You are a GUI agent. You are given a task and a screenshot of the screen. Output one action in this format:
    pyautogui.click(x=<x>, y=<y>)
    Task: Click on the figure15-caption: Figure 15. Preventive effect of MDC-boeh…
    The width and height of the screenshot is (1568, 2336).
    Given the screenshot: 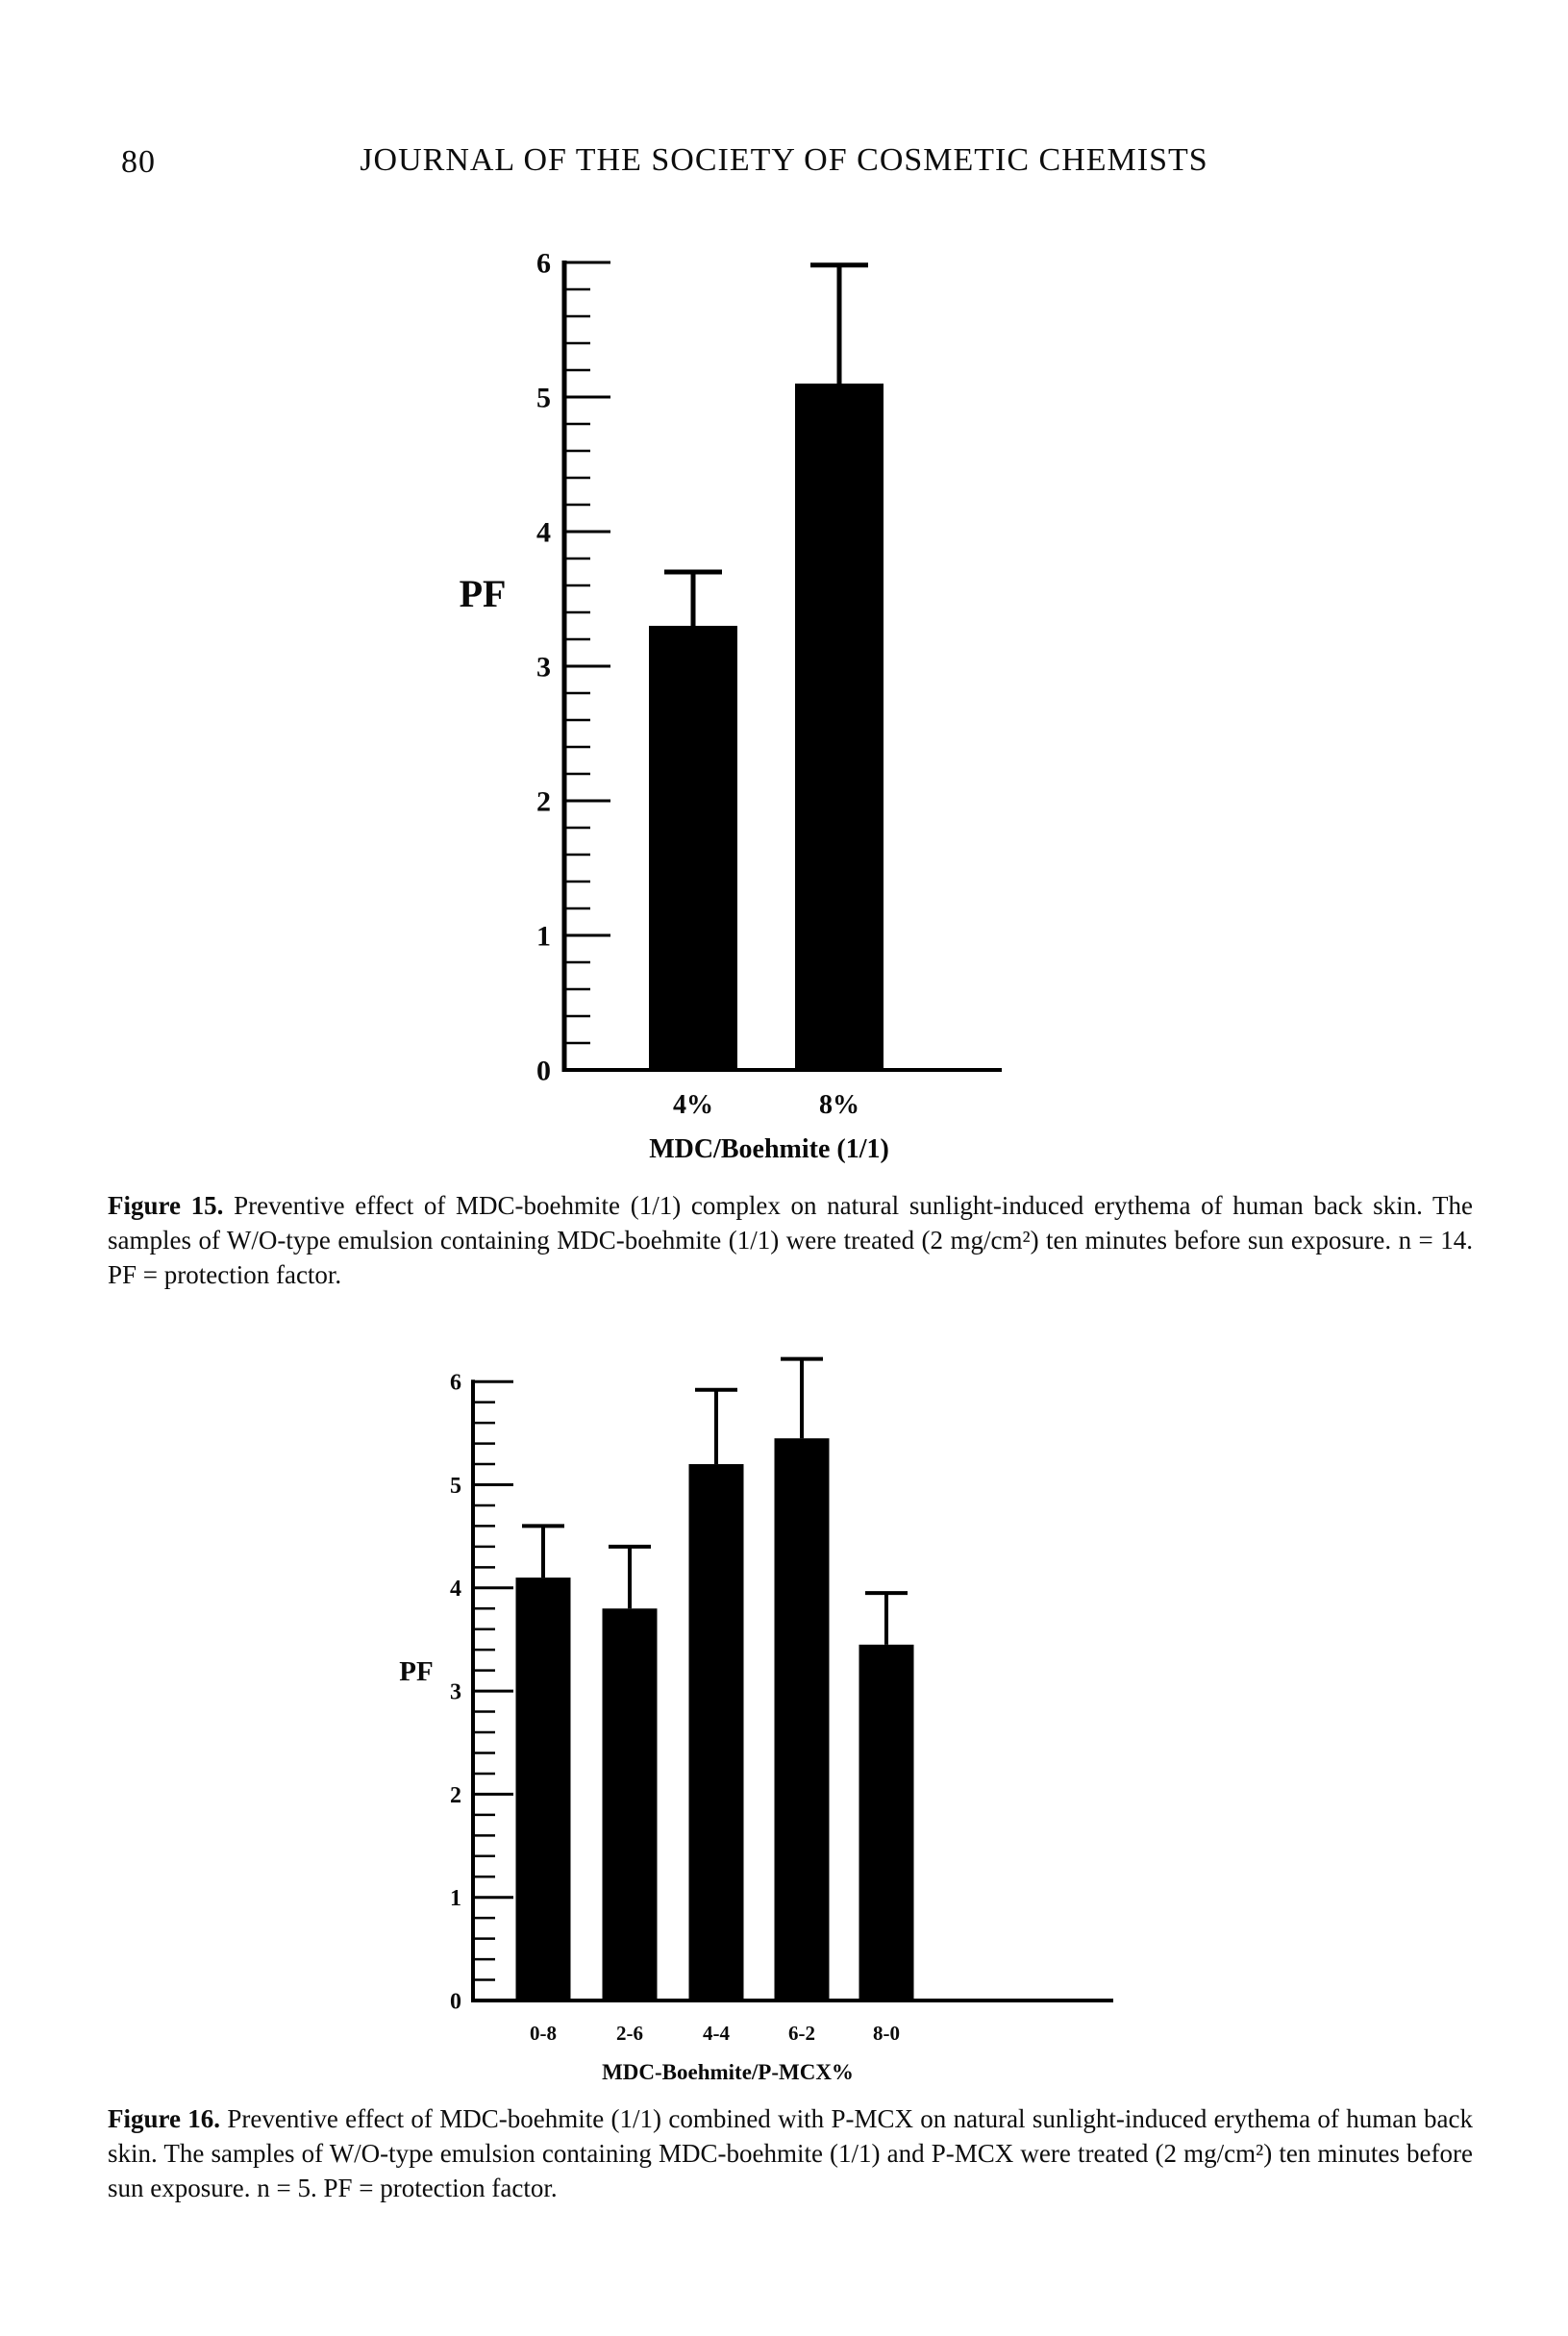 What is the action you would take?
    pyautogui.click(x=790, y=1240)
    